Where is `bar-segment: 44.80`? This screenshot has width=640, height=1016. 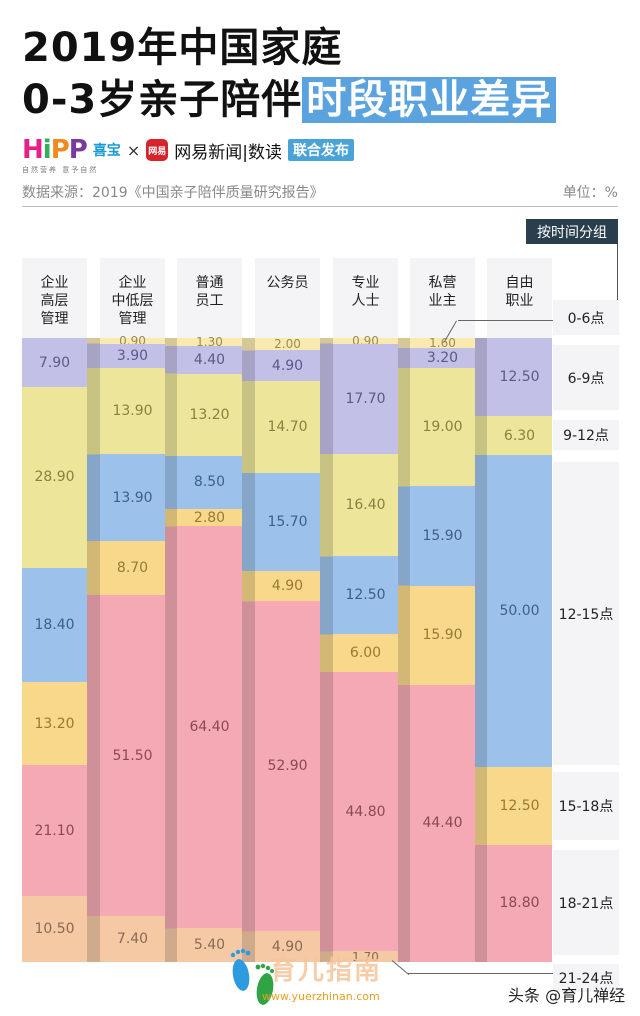
bar-segment: 44.80 is located at coordinates (365, 811).